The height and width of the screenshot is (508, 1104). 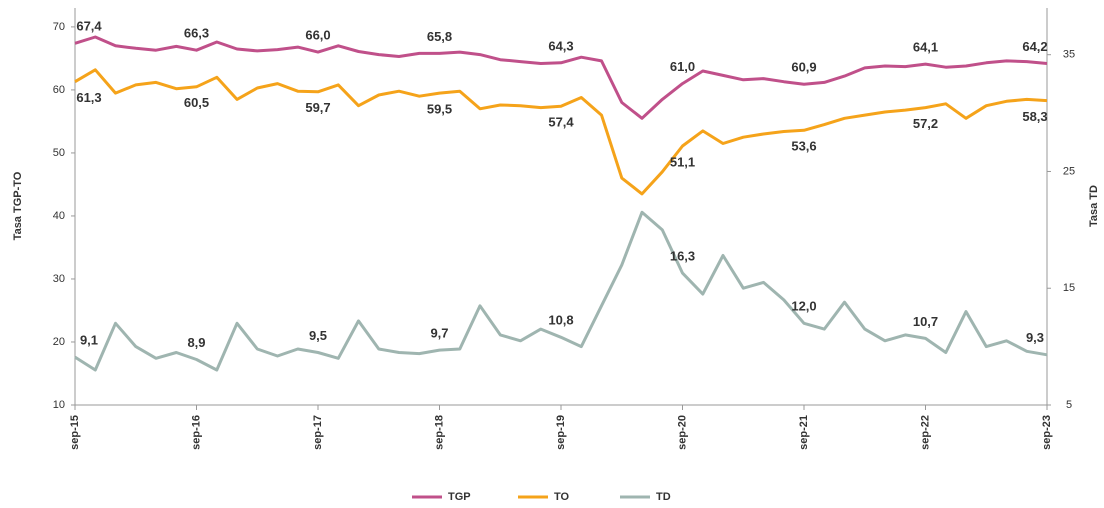 I want to click on value-label: 60,5, so click(x=196, y=102).